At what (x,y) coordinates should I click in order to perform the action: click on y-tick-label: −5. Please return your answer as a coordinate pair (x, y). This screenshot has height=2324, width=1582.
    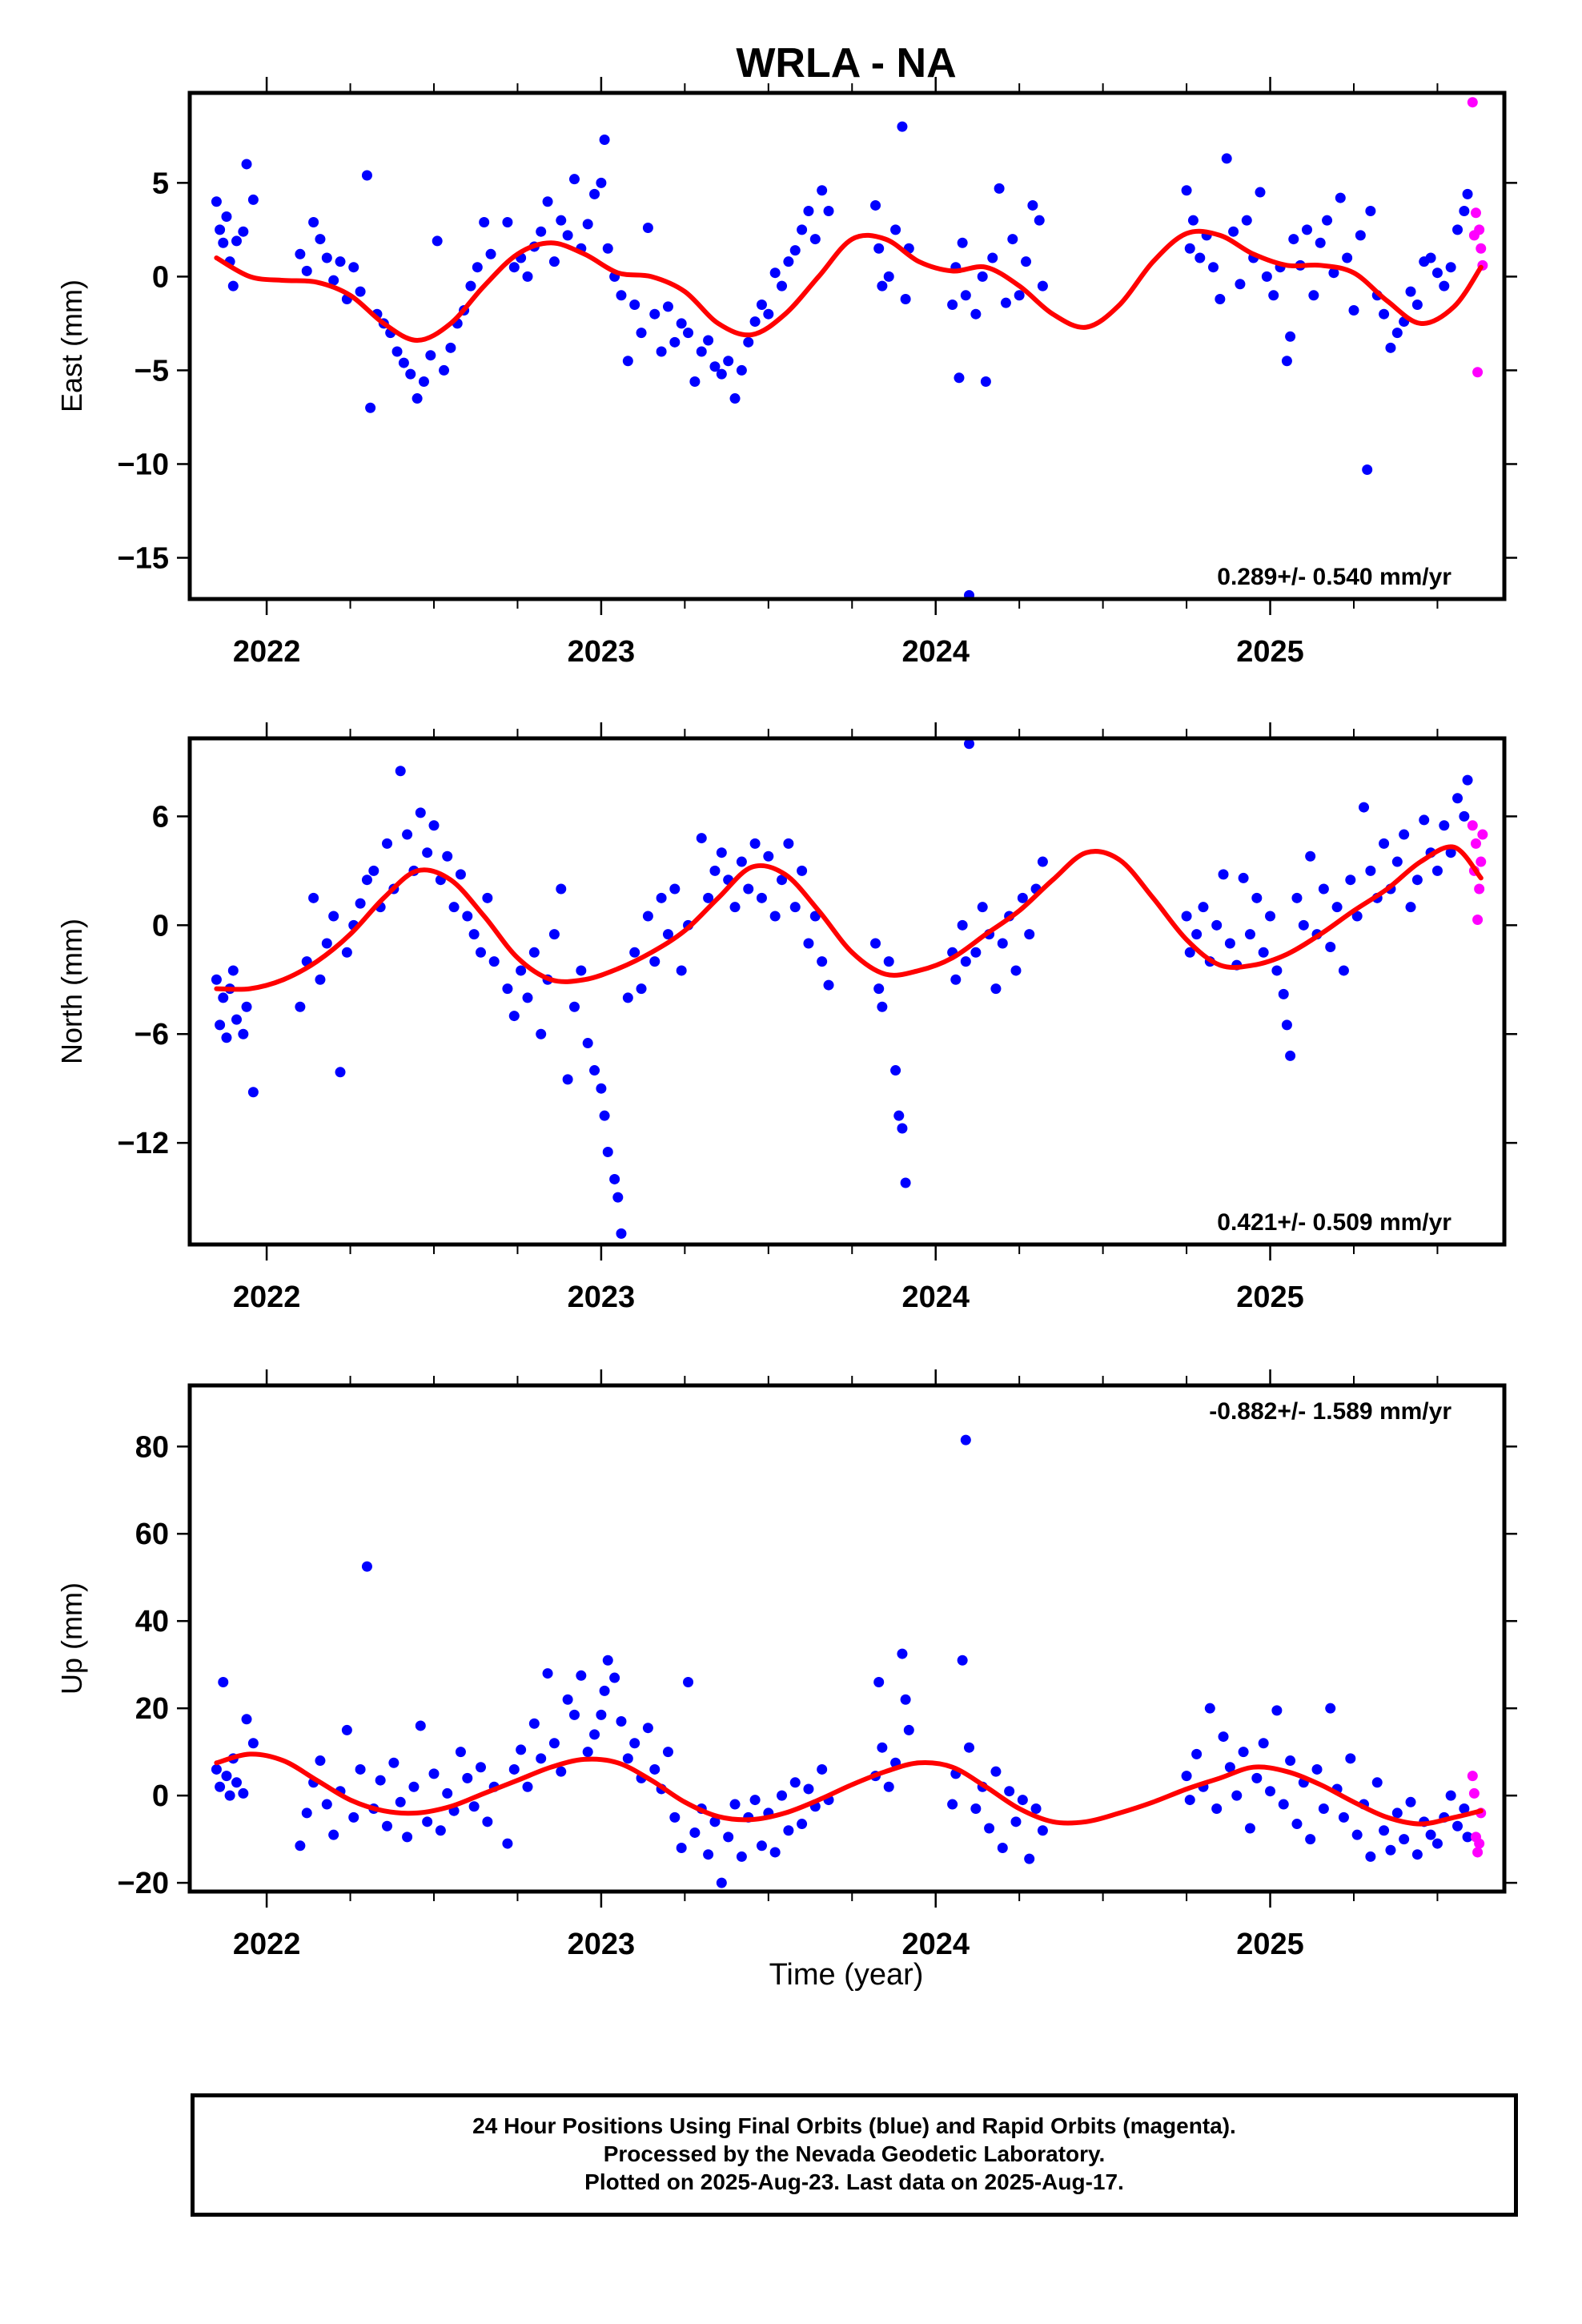
    Looking at the image, I should click on (152, 371).